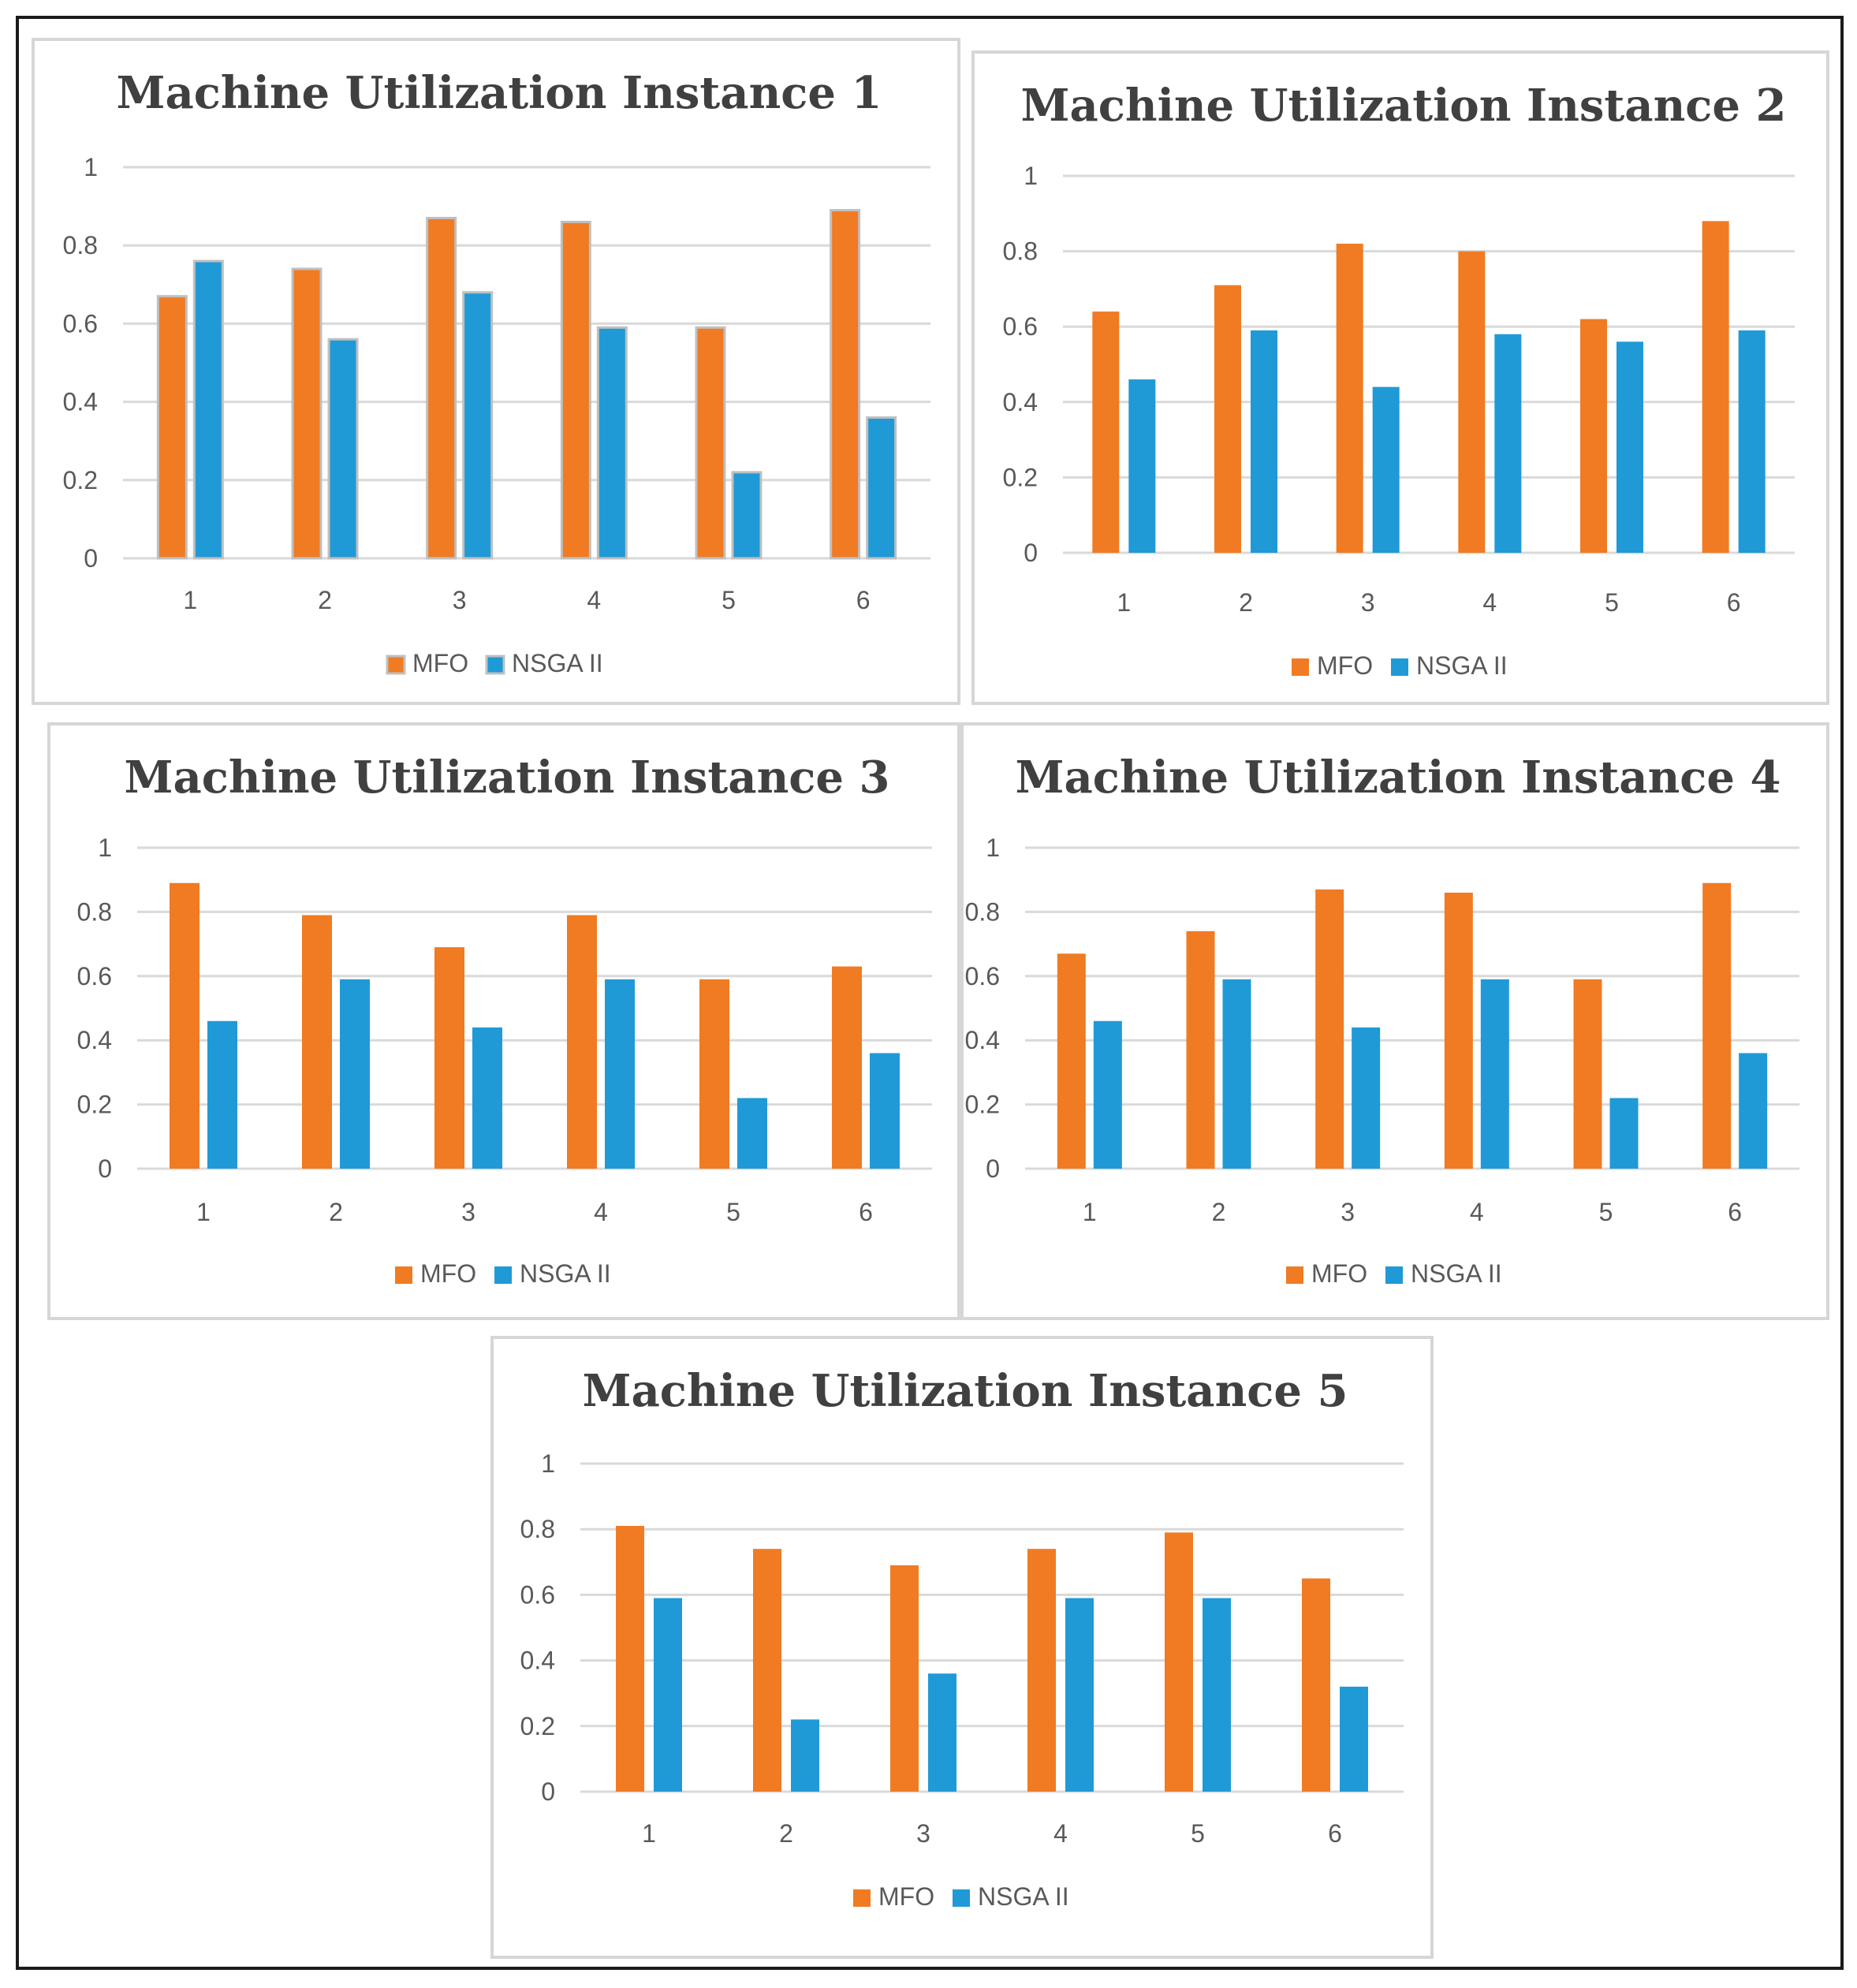 This screenshot has height=1988, width=1857. Describe the element at coordinates (965, 1391) in the screenshot. I see `chart-title: Machine Utilization Instance 5` at that location.